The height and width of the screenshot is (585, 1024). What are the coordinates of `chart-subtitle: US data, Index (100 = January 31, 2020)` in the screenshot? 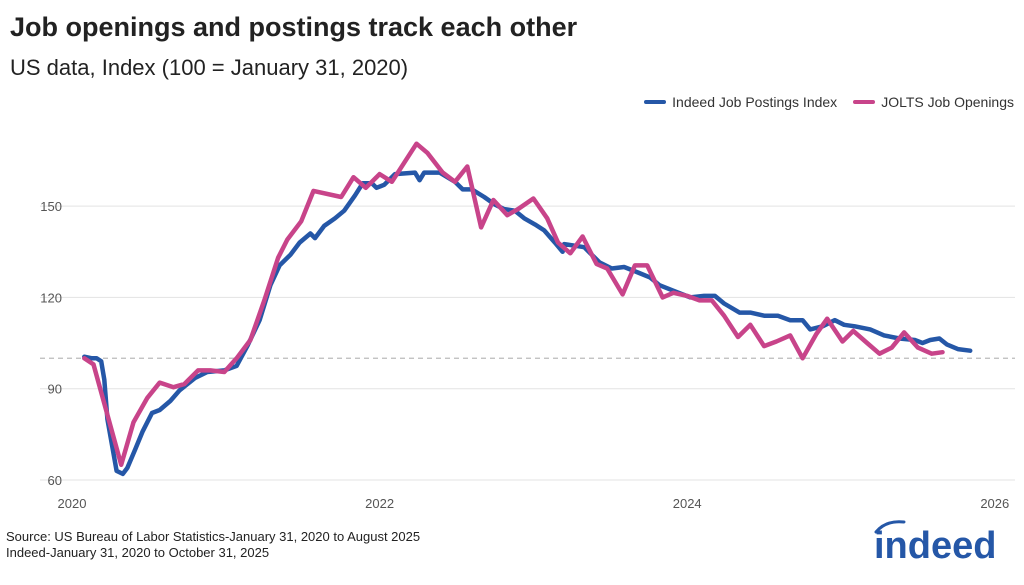 It's located at (209, 67).